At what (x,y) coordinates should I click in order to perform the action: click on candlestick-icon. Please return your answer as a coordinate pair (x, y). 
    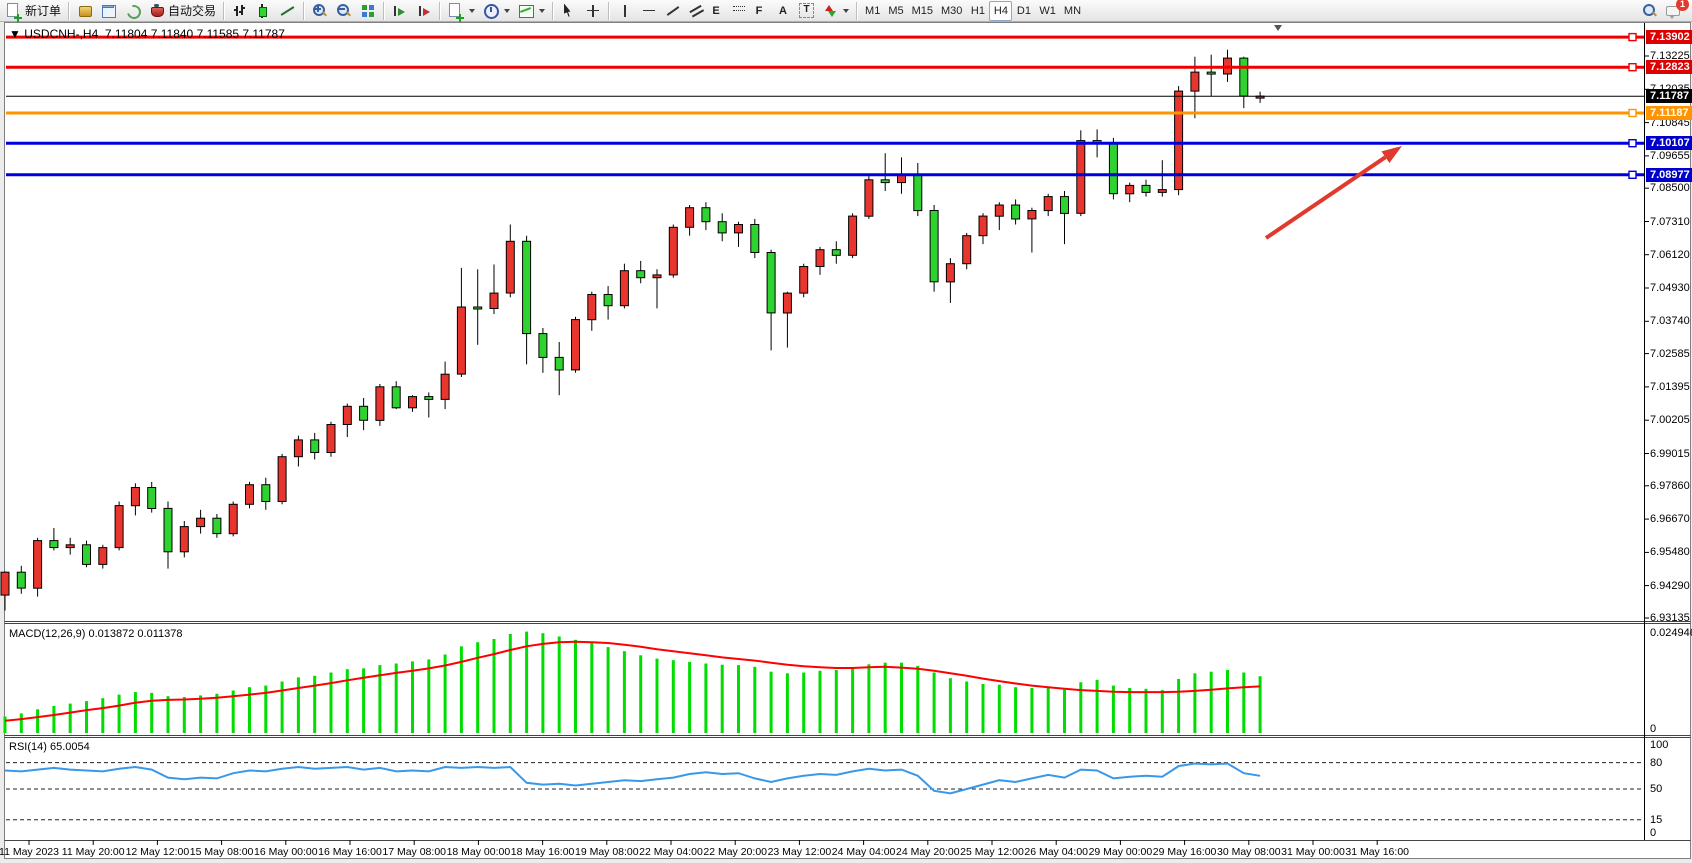
    Looking at the image, I should click on (264, 11).